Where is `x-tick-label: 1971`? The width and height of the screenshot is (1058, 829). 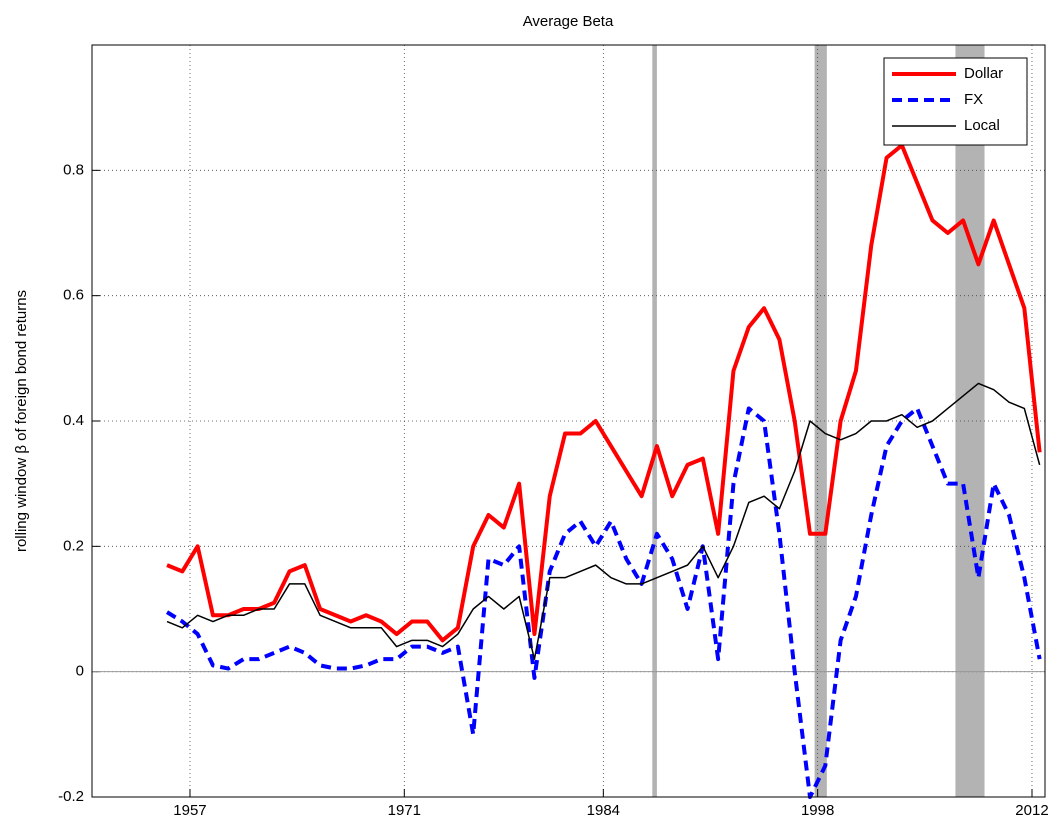 x-tick-label: 1971 is located at coordinates (404, 810).